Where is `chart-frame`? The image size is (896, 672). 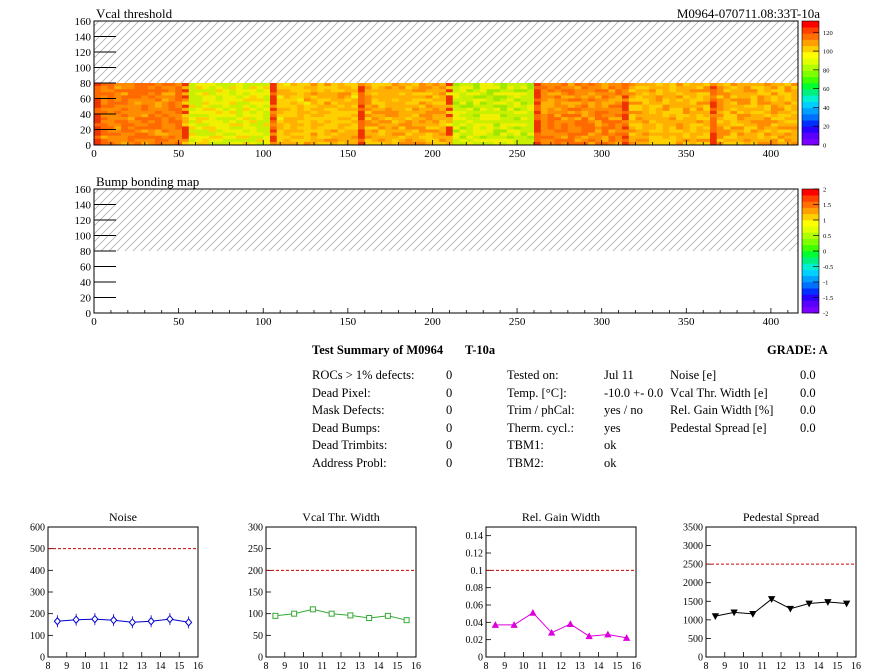
chart-frame is located at coordinates (341, 592).